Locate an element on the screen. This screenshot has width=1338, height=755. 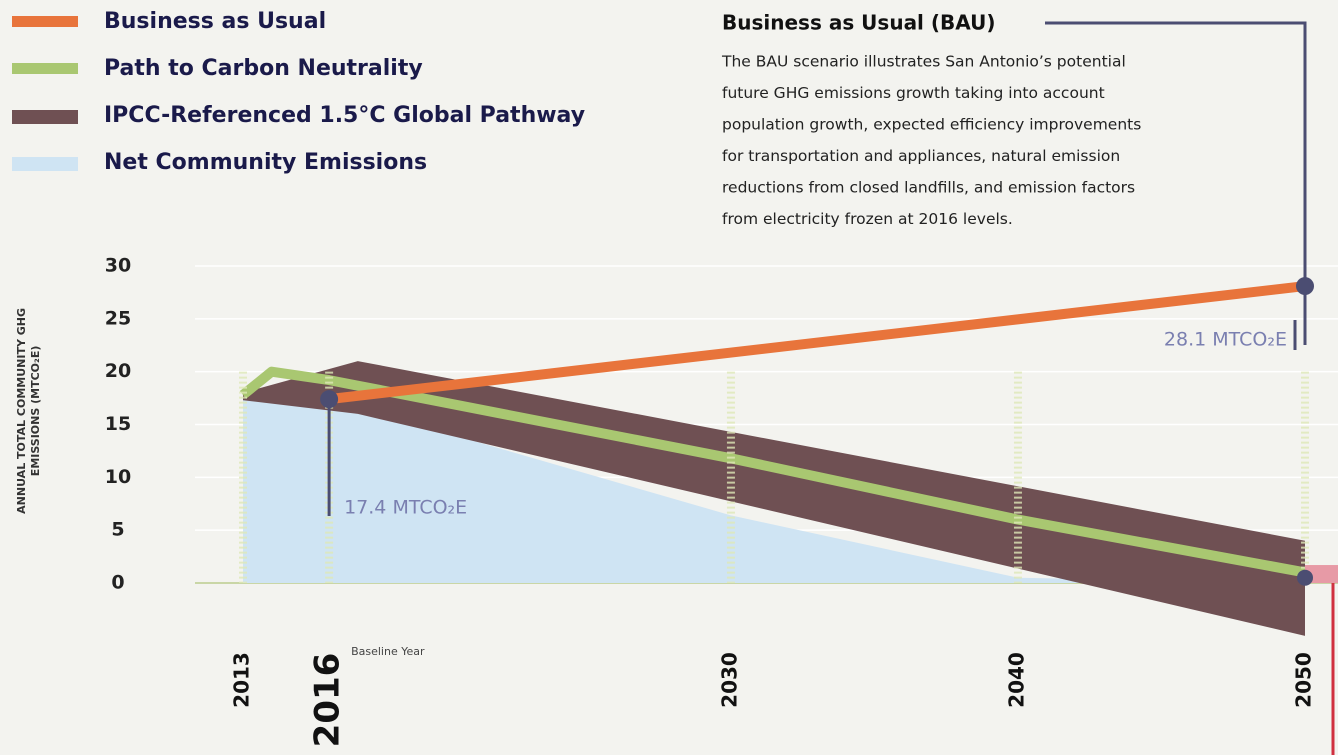
legend-label: IPCC-Referenced 1.5°C Global Pathway is located at coordinates (344, 115).